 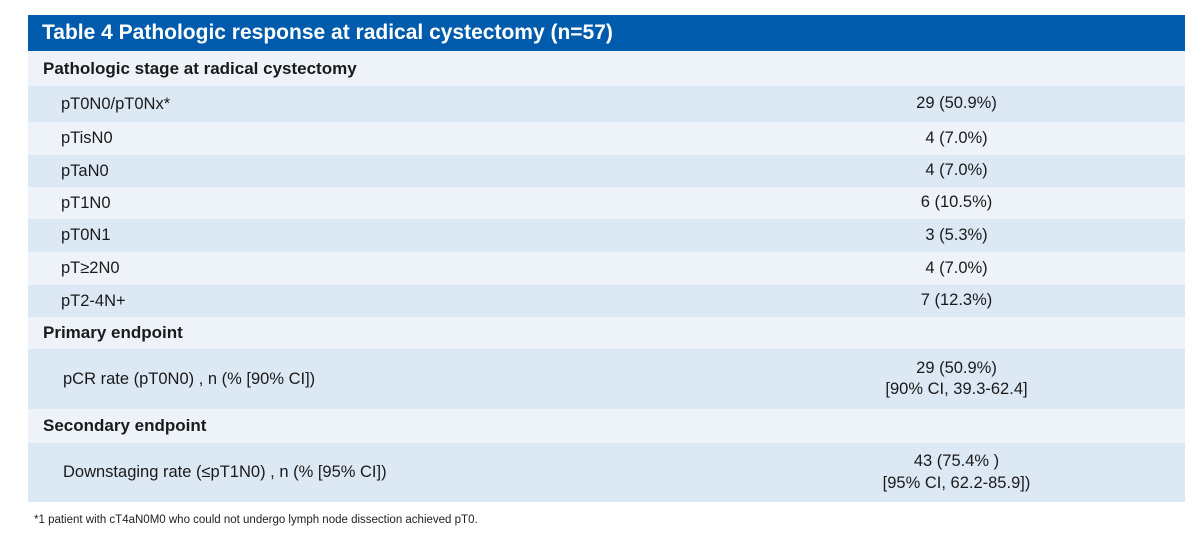 I want to click on section-heading-primary-endpoint: Primary endpoint, so click(x=606, y=333).